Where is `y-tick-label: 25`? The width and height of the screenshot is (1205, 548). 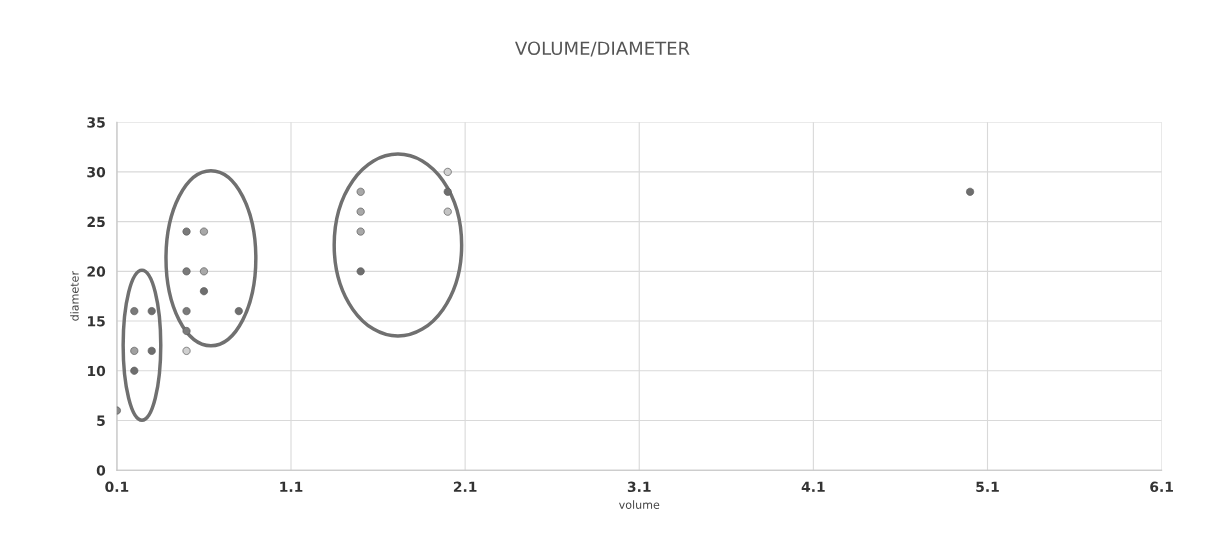 y-tick-label: 25 is located at coordinates (96, 222).